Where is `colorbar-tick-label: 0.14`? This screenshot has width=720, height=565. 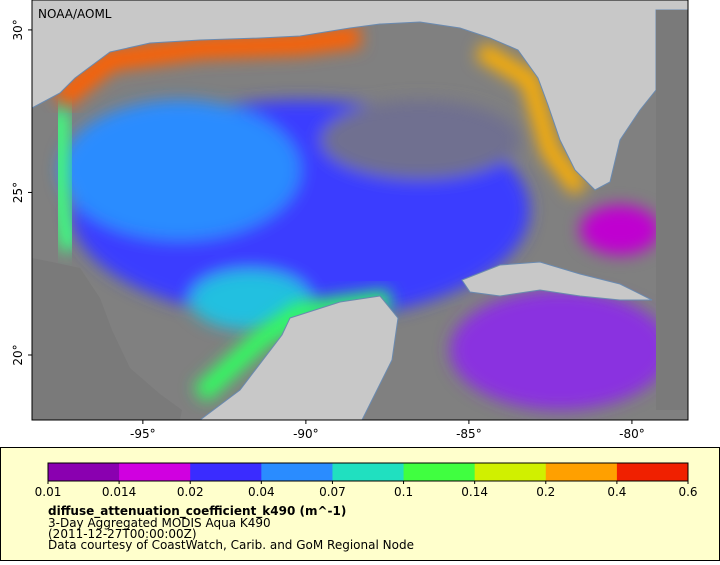 colorbar-tick-label: 0.14 is located at coordinates (474, 492).